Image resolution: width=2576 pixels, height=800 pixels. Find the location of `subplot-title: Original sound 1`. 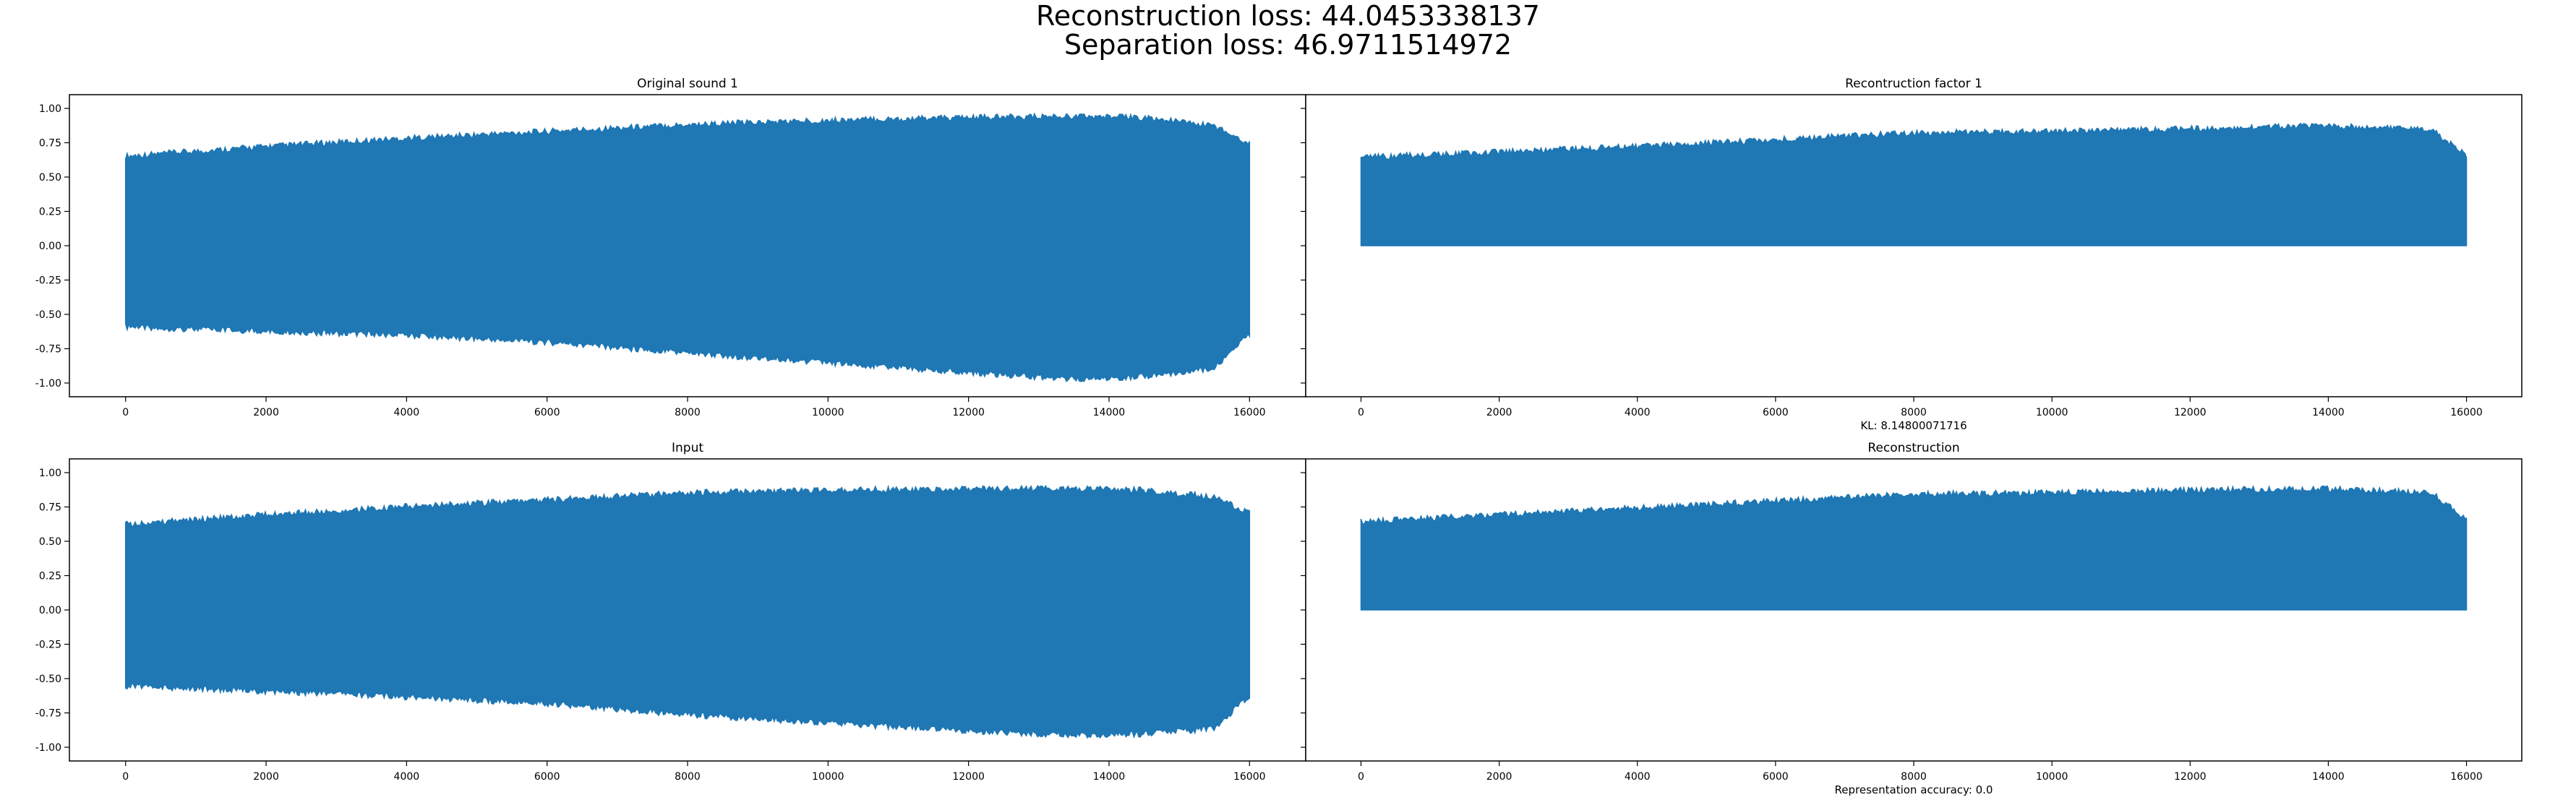

subplot-title: Original sound 1 is located at coordinates (687, 84).